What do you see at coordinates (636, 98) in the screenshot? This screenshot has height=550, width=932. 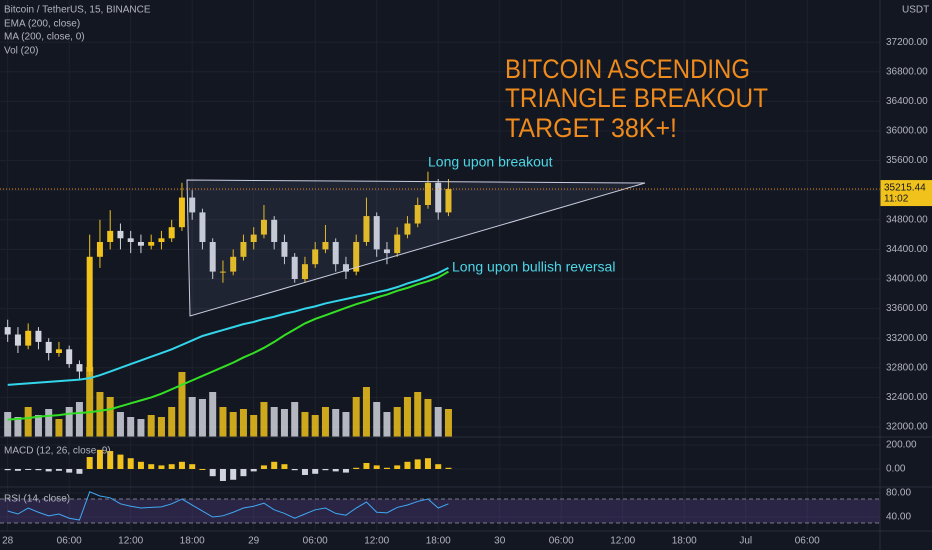 I see `annotation: TRIANGLE BREAKOUT` at bounding box center [636, 98].